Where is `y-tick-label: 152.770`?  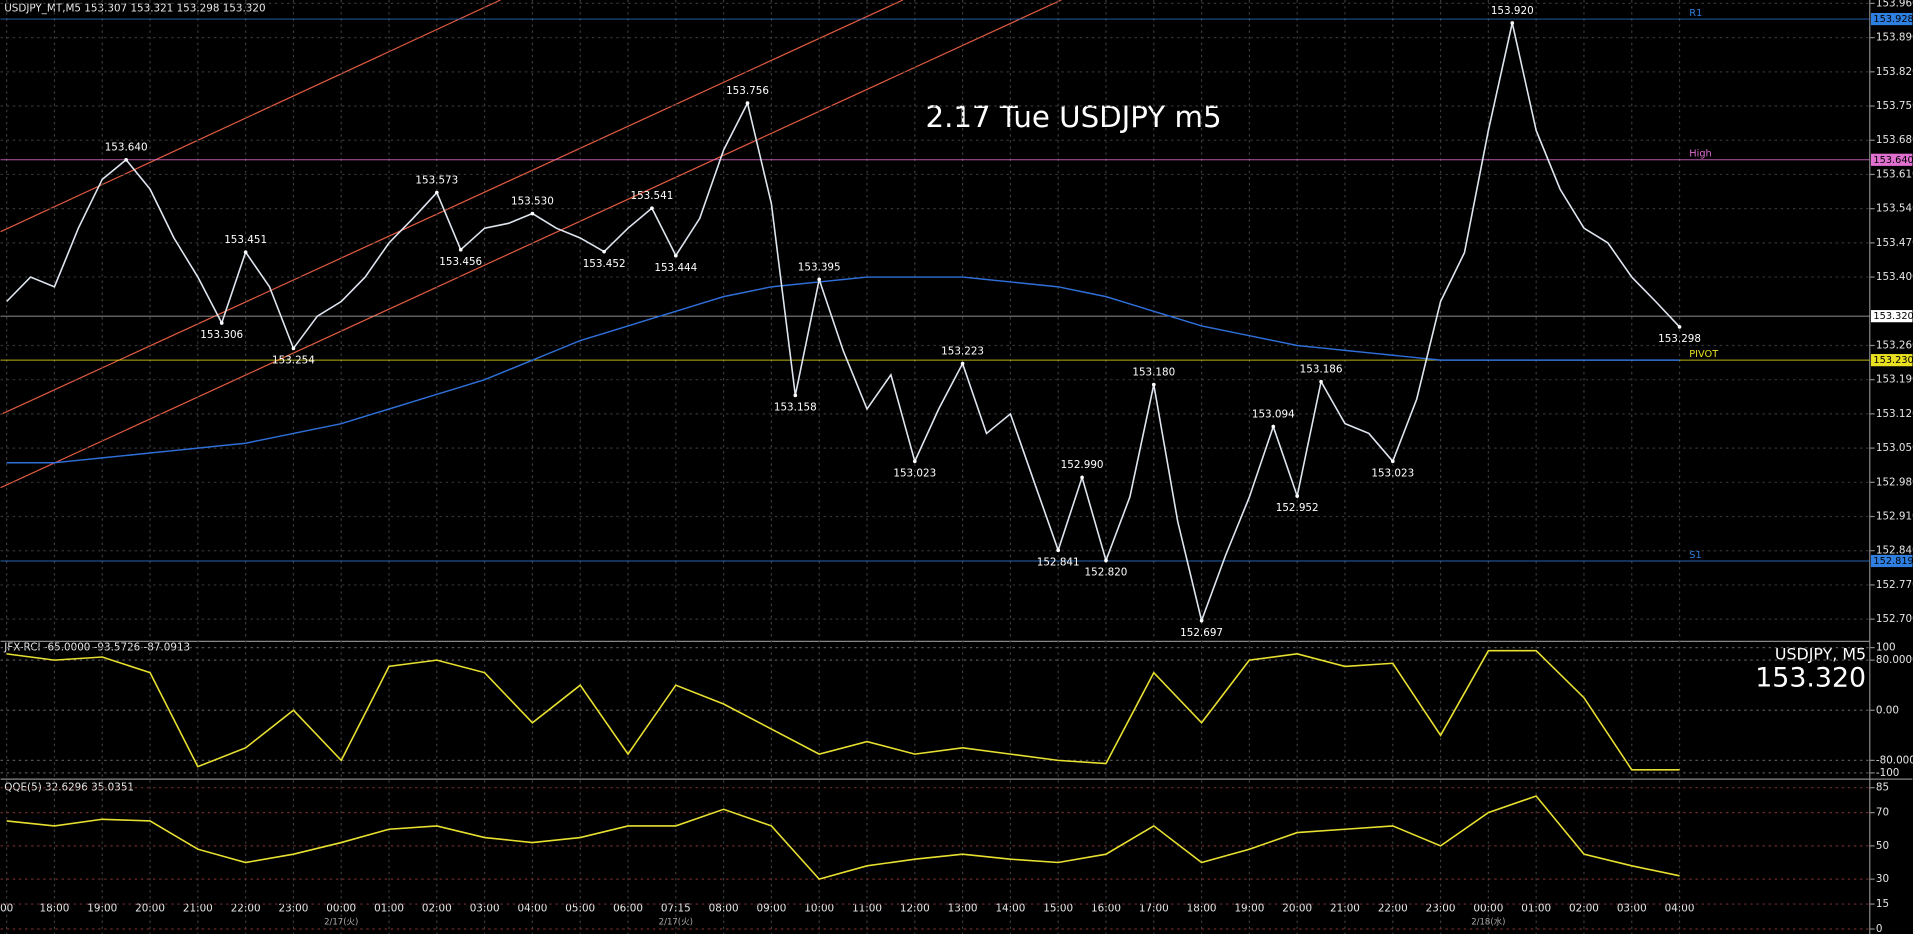 y-tick-label: 152.770 is located at coordinates (1894, 585).